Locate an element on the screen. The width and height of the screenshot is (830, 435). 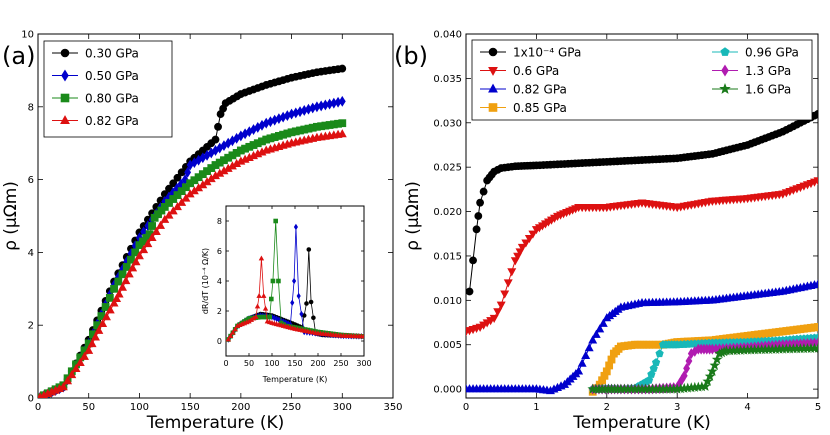
a-legend-label: 0.82 GPa is located at coordinates (112, 121).